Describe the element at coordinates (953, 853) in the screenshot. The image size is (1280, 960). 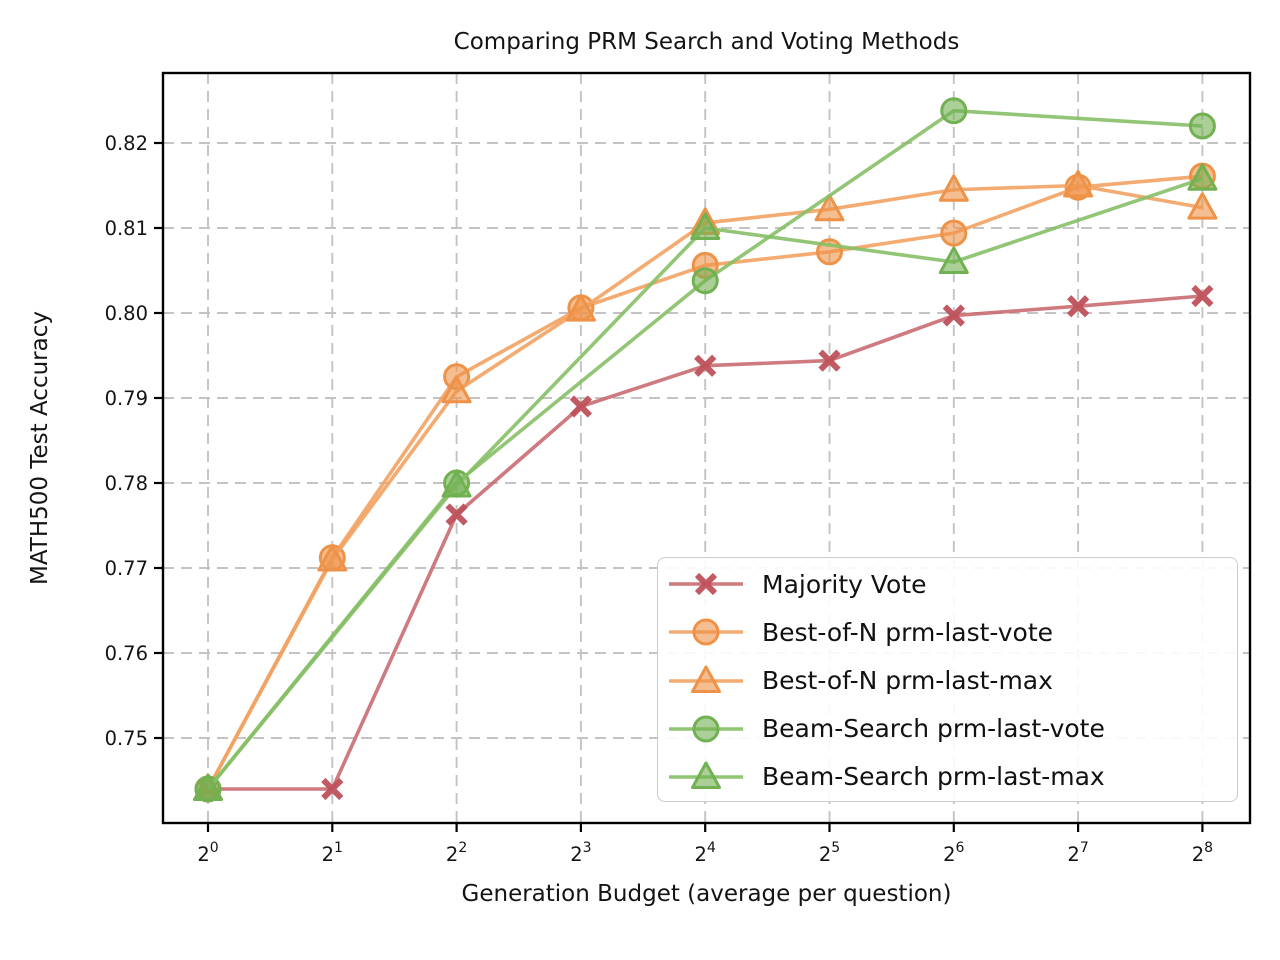
I see `x-tick-label: 26` at that location.